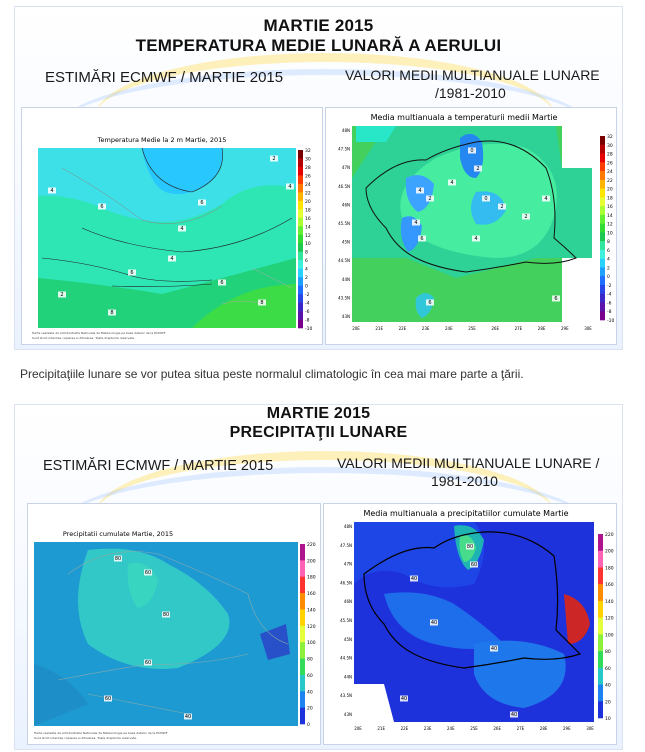 The image size is (645, 752). I want to click on map-title: Temperatura Medie la 2 m Martie, 2015, so click(162, 140).